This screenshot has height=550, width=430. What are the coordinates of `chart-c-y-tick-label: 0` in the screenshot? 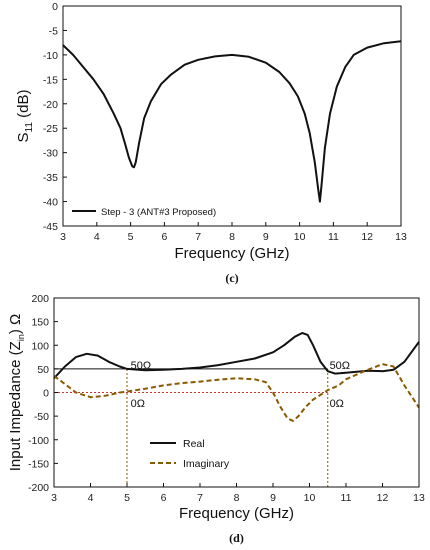 It's located at (55, 7).